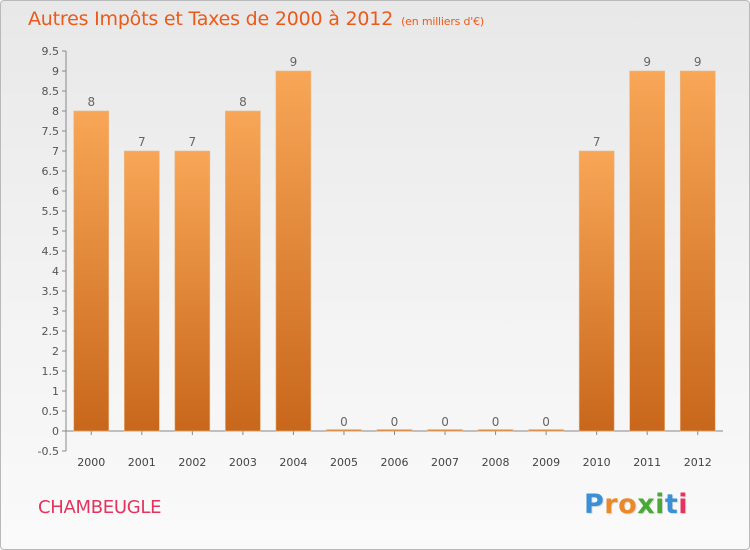  I want to click on y-tick-label: 9.5, so click(51, 51).